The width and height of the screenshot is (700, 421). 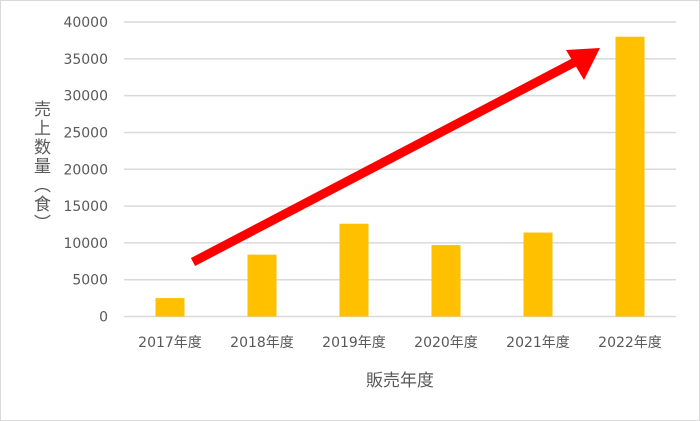 What do you see at coordinates (262, 343) in the screenshot?
I see `x-tick-label: 2018年度` at bounding box center [262, 343].